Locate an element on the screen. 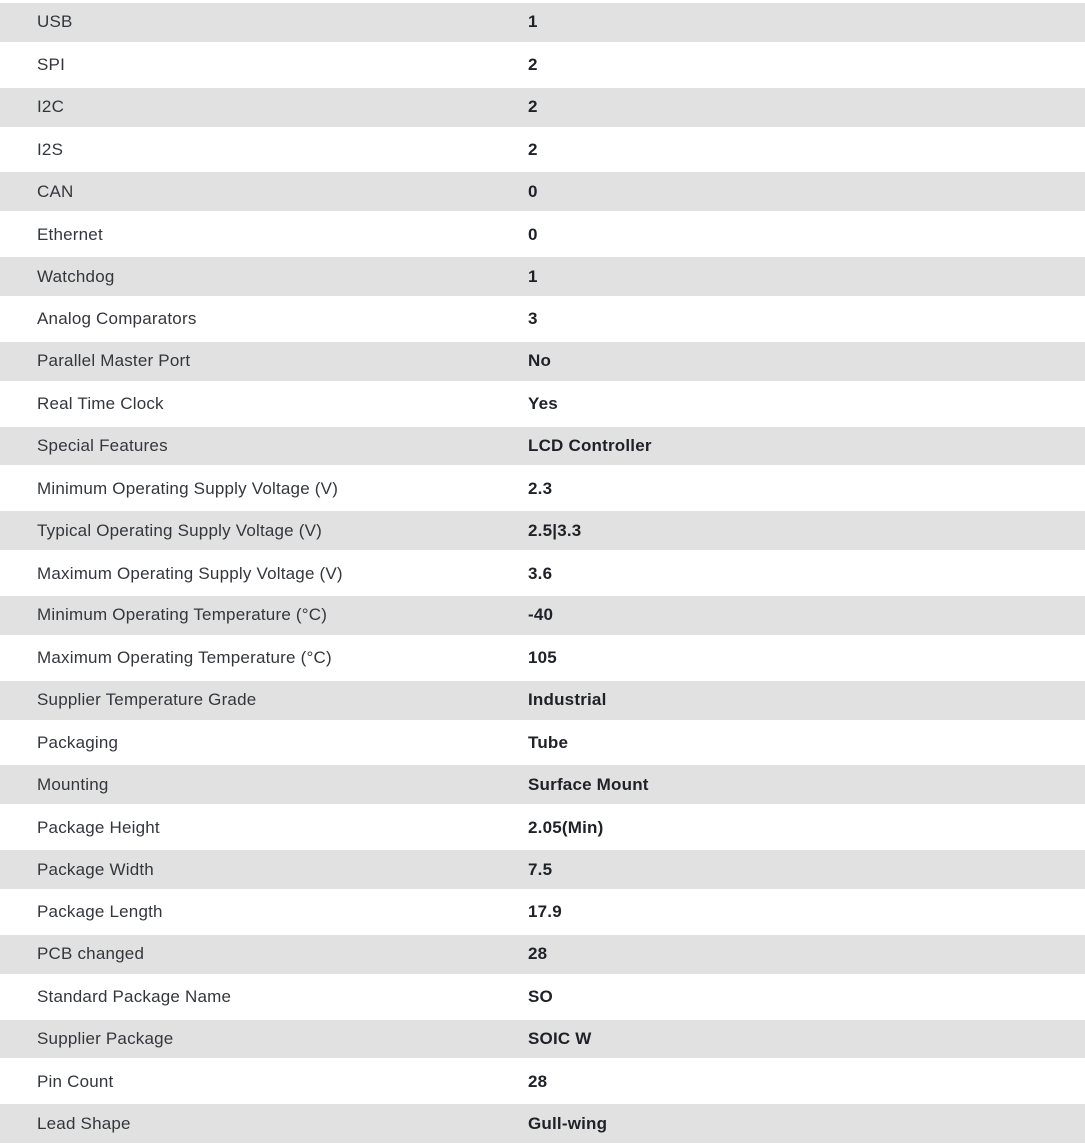 This screenshot has height=1147, width=1085. spec-attribute-label: Minimum Operating Temperature (°C) is located at coordinates (182, 615).